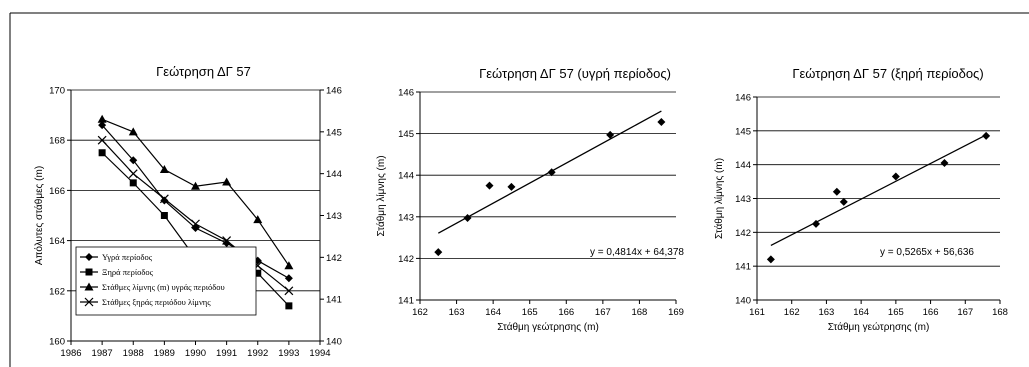 The image size is (1029, 367). Describe the element at coordinates (406, 217) in the screenshot. I see `y-tick-label: 143` at that location.